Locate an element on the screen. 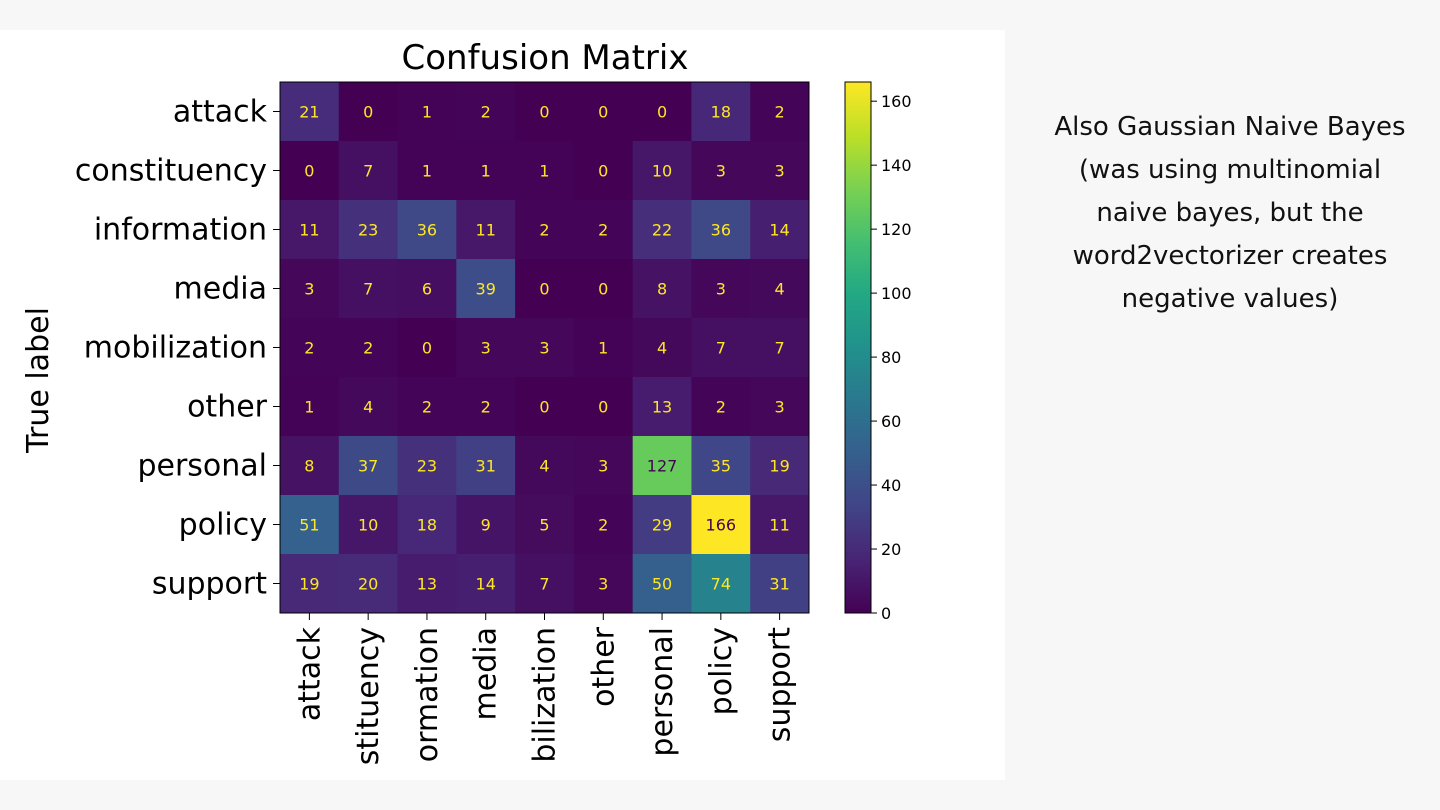 The image size is (1440, 810). cell-value-label: 39 is located at coordinates (486, 289).